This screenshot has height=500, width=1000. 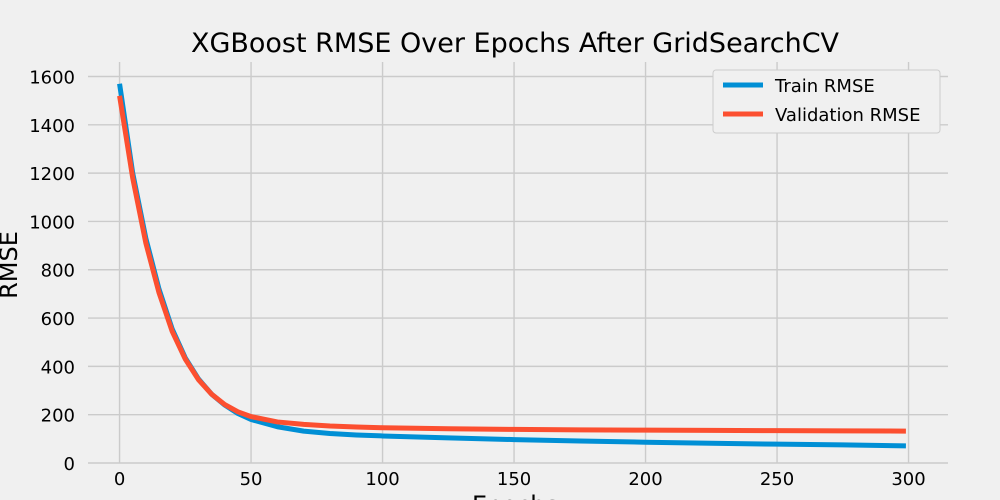 I want to click on legend: Train RMSE Validation RMSE, so click(x=826, y=101).